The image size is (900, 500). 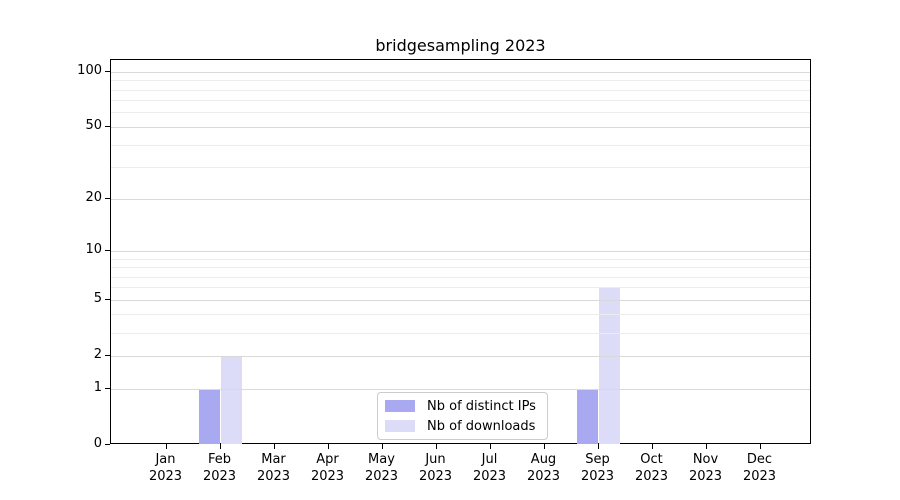 I want to click on x-tick-month: Mar, so click(x=273, y=459).